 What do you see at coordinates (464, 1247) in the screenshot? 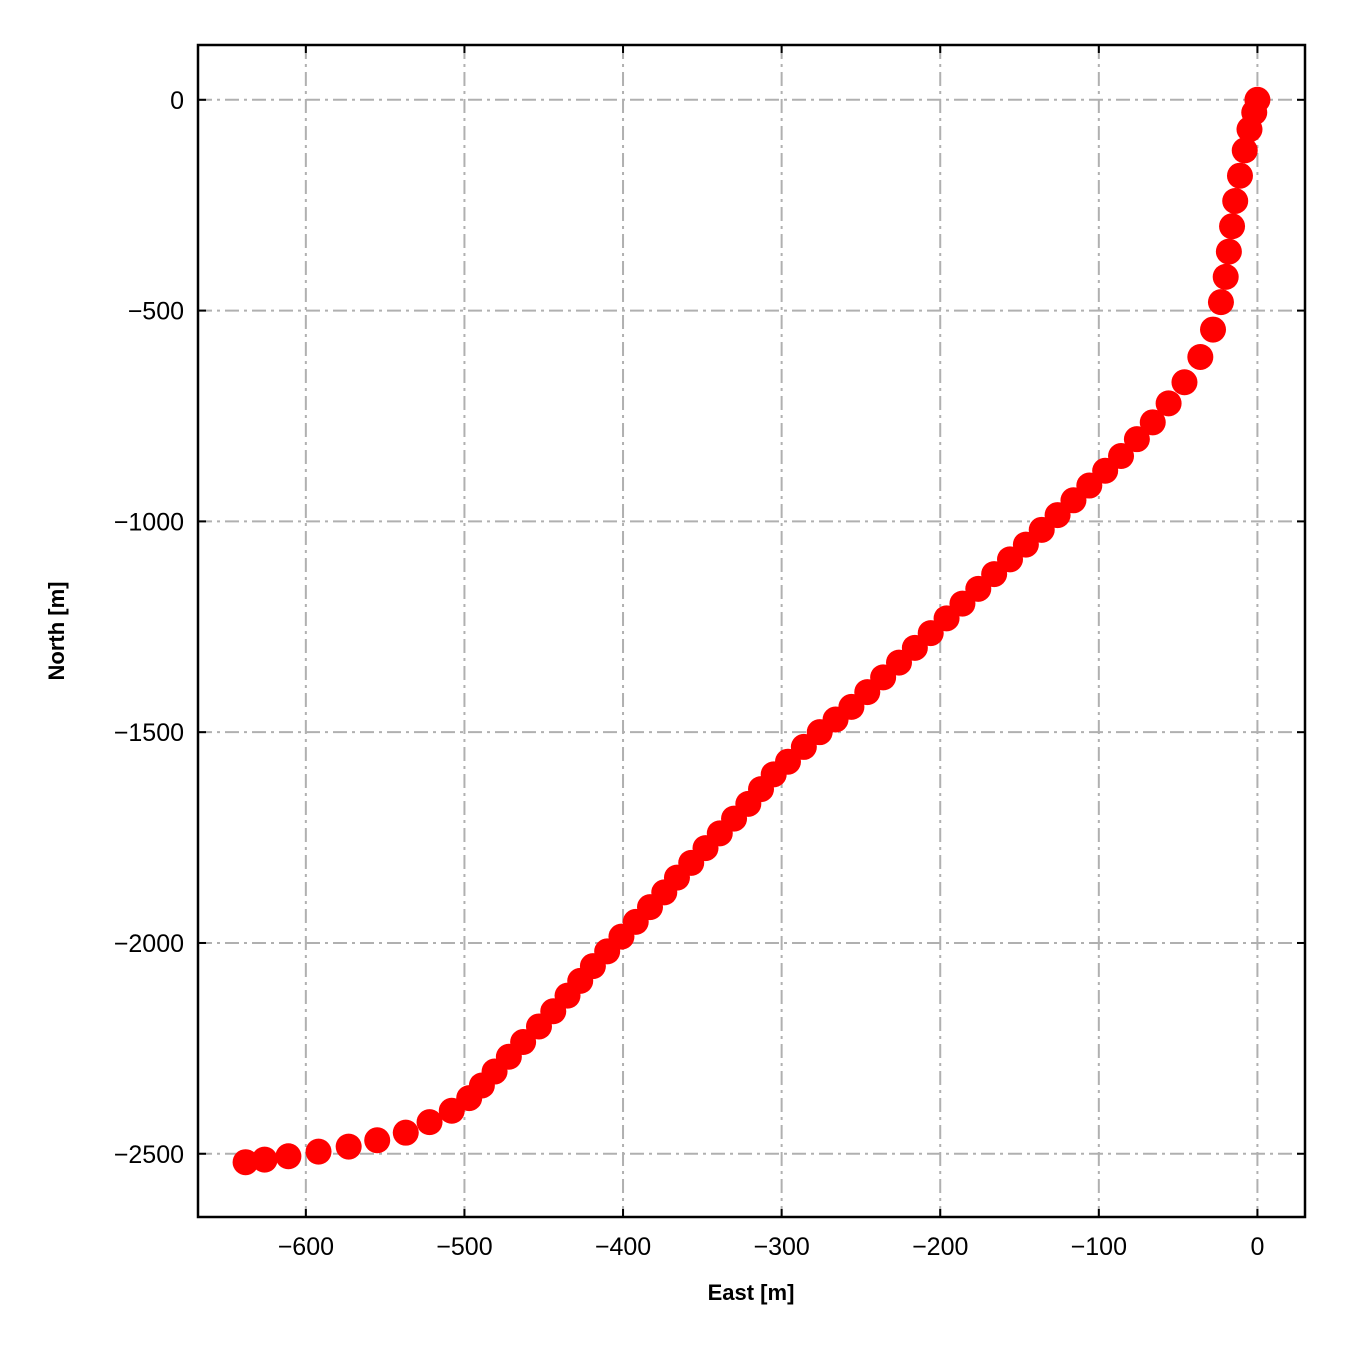
I see `x-tick-label: −500` at bounding box center [464, 1247].